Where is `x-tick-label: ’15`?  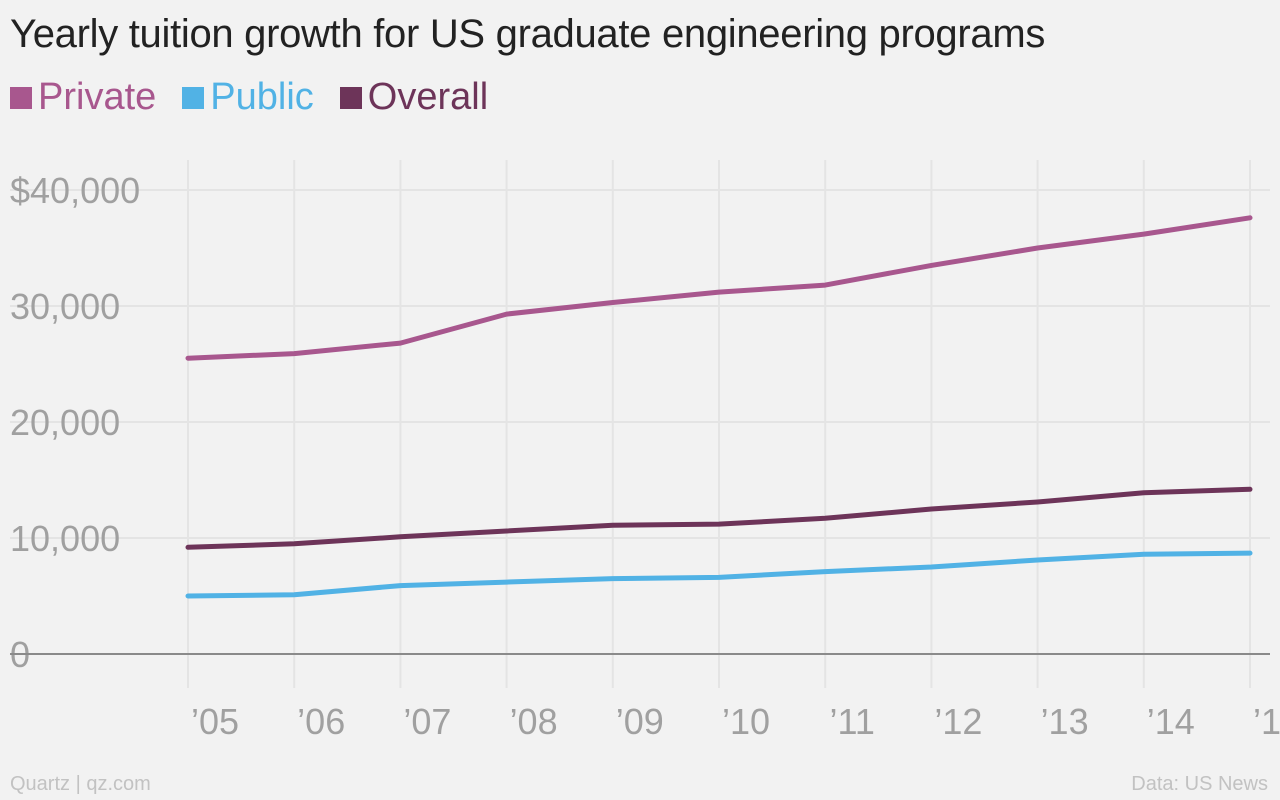 x-tick-label: ’15 is located at coordinates (1266, 721).